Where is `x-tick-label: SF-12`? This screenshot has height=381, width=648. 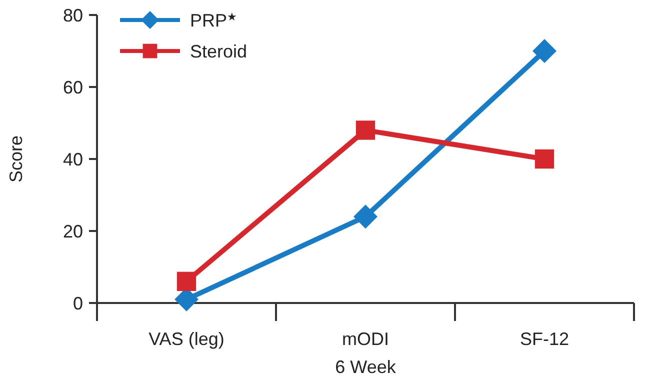
x-tick-label: SF-12 is located at coordinates (545, 339).